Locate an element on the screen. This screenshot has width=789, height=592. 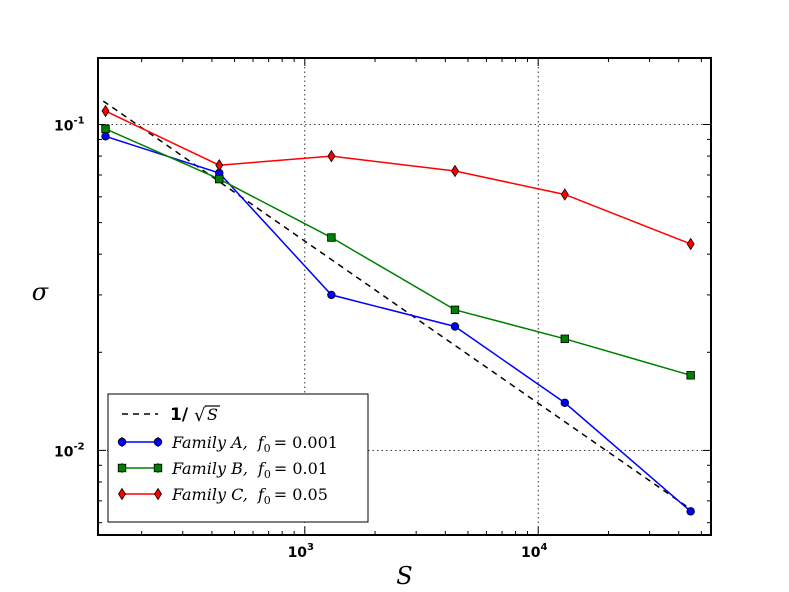
legend-reference-label: 1/ is located at coordinates (179, 415).